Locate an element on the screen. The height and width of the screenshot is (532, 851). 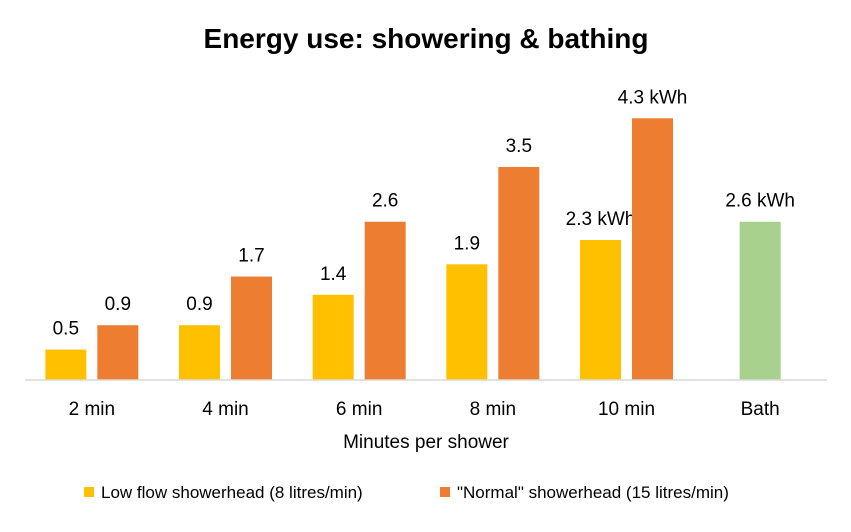
x-tick-label-10-min: 10 min is located at coordinates (626, 409).